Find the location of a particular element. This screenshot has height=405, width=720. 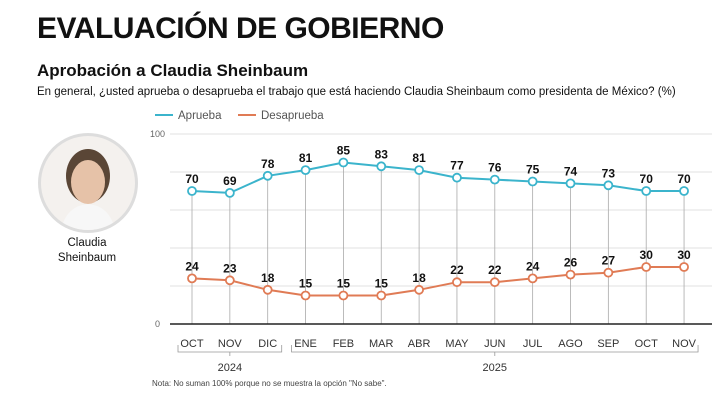

page-title: EVALUACIÓN DE GOBIERNO is located at coordinates (240, 28).